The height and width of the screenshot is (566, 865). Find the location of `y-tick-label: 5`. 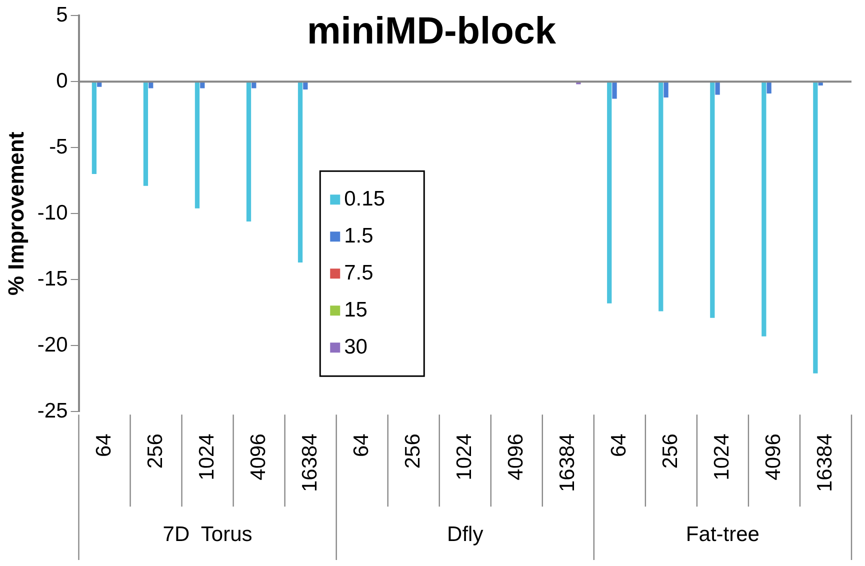

y-tick-label: 5 is located at coordinates (62, 14).